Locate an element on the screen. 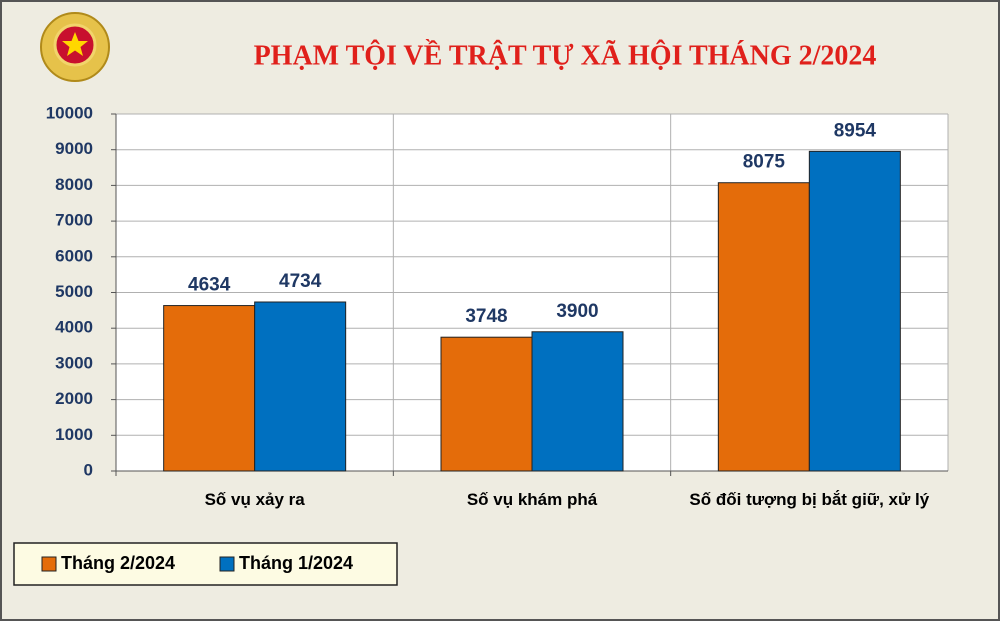 The image size is (1000, 621). y-tick-label: 4000 is located at coordinates (74, 327).